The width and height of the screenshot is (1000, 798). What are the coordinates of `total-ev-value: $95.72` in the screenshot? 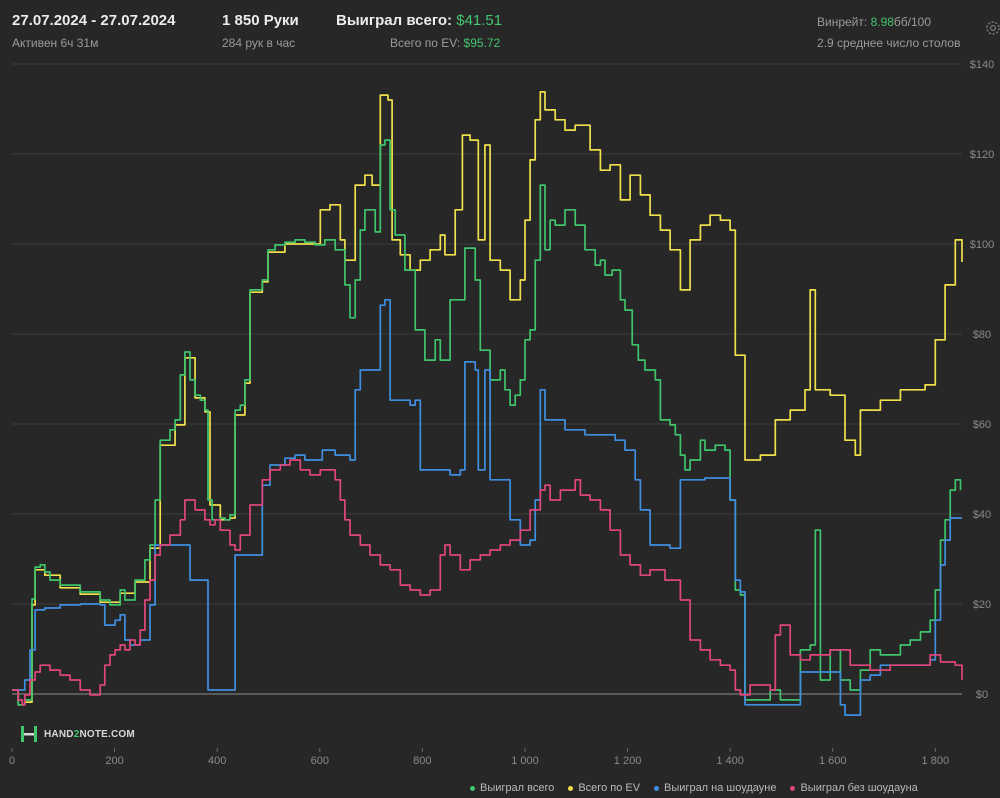 It's located at (482, 43).